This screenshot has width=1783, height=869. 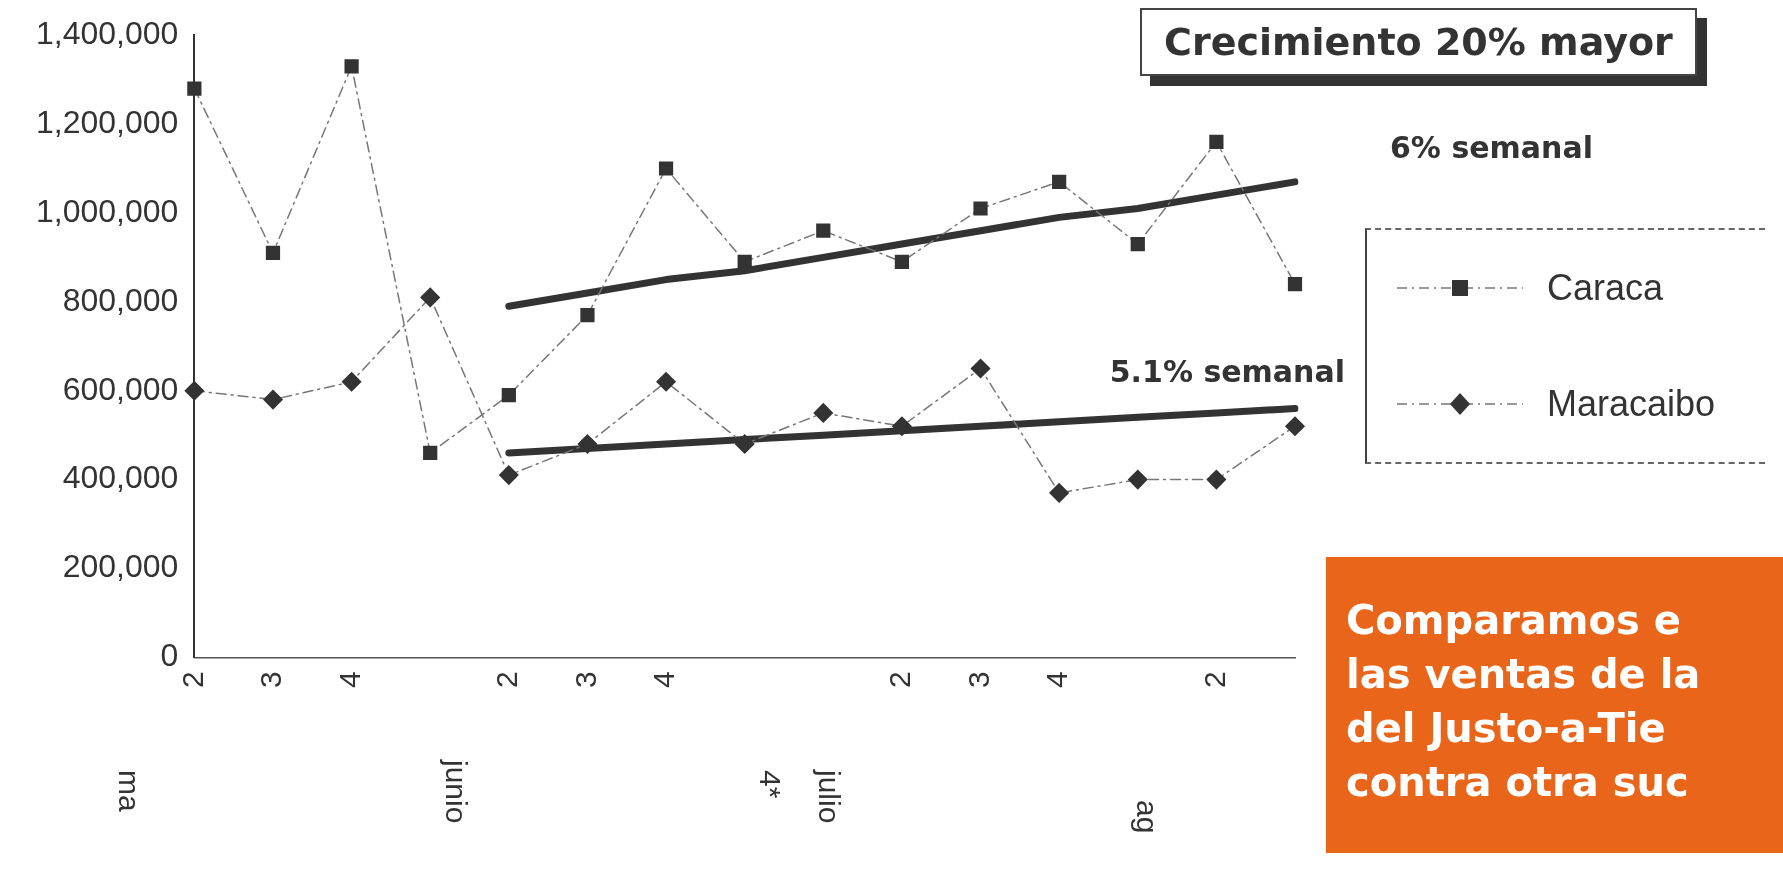 I want to click on legend-label: Maracaibo, so click(x=1631, y=404).